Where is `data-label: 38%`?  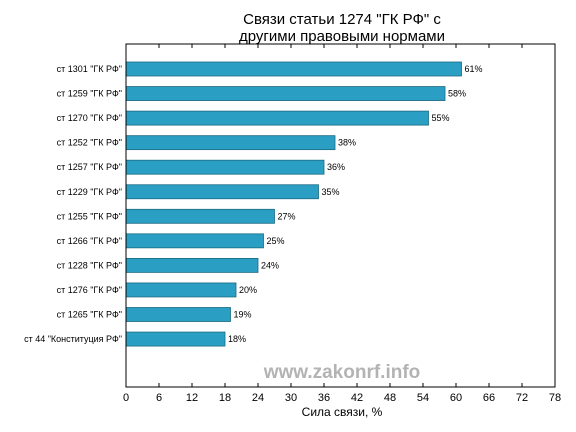
data-label: 38% is located at coordinates (347, 143).